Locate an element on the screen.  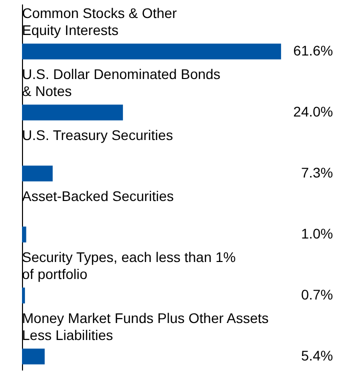
y-tick-label: Money Market Funds Plus Other Assets Less Liabilities is located at coordinates (145, 326).